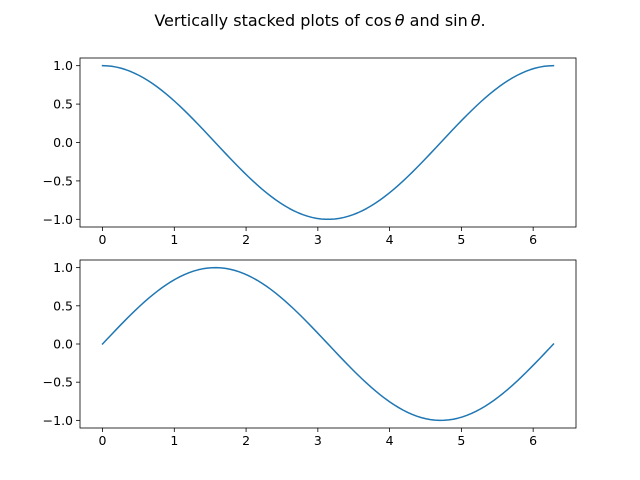  What do you see at coordinates (533, 239) in the screenshot?
I see `top-xtick-label: 6` at bounding box center [533, 239].